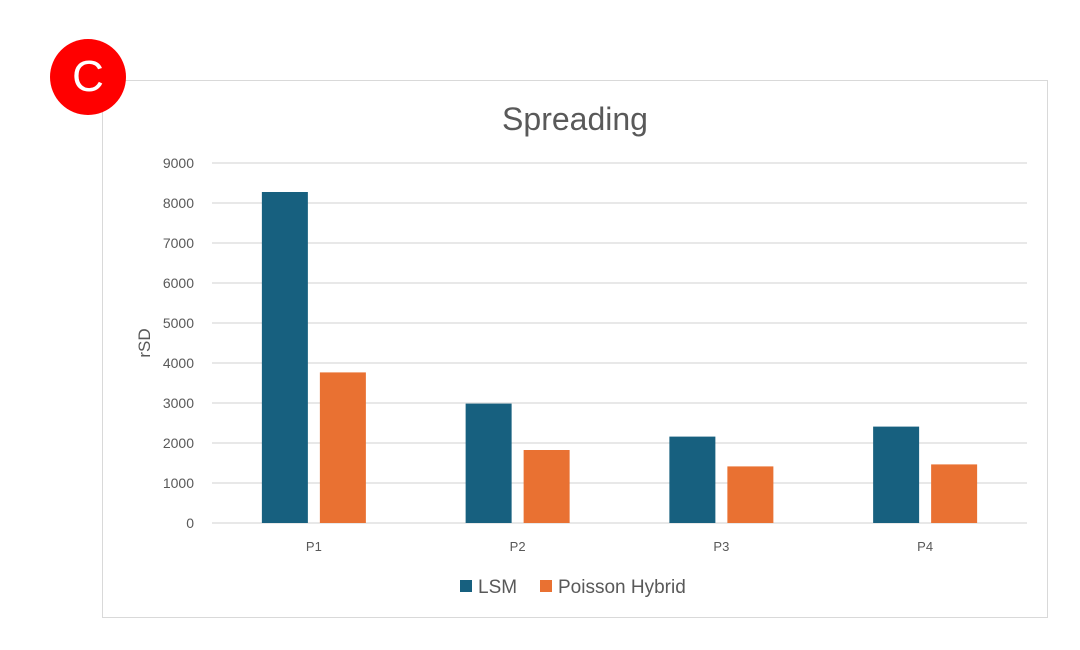  Describe the element at coordinates (178, 403) in the screenshot. I see `y-tick-label: 3000` at that location.